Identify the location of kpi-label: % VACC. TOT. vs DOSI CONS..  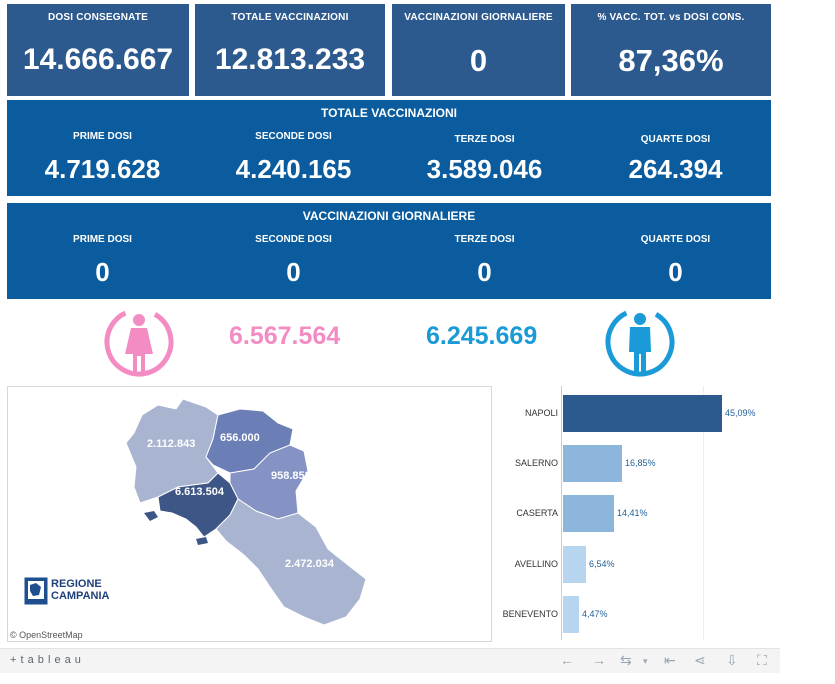
(671, 17).